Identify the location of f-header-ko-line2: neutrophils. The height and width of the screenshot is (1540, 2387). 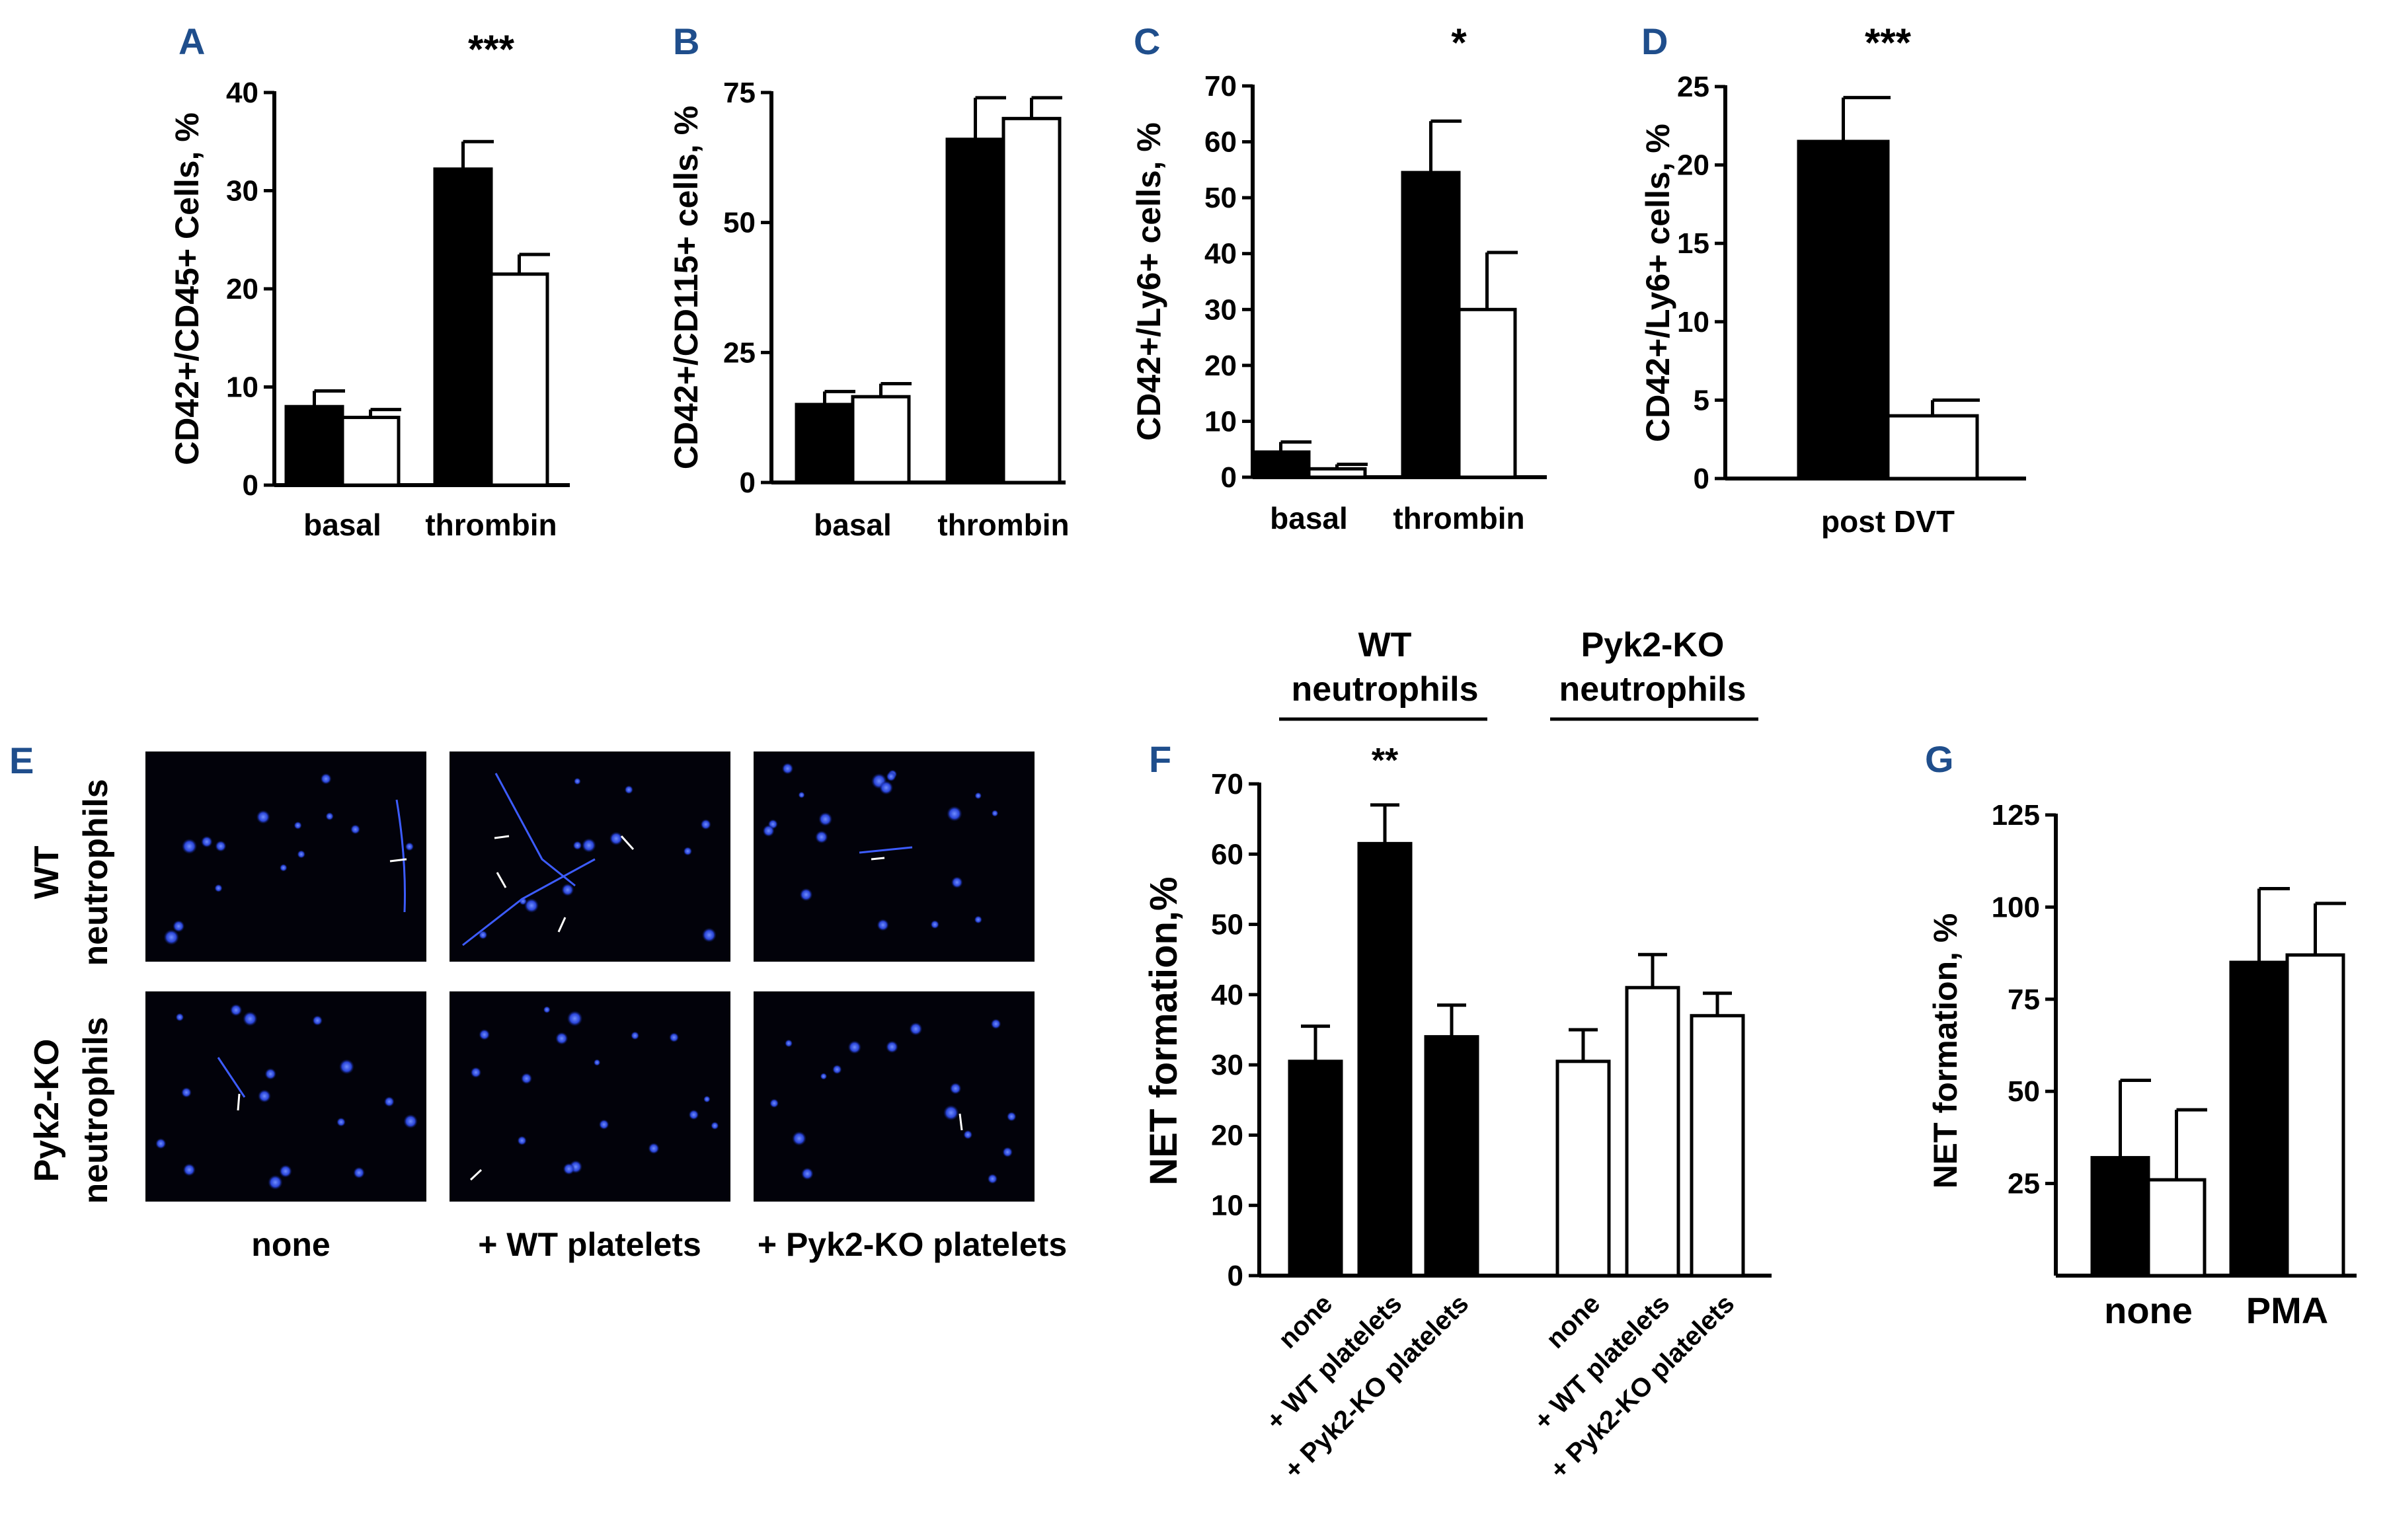
(1652, 689).